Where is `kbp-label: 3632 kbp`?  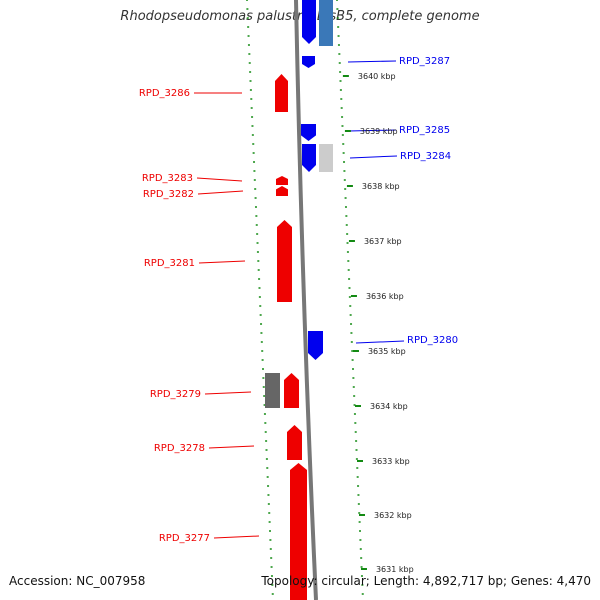 kbp-label: 3632 kbp is located at coordinates (393, 515).